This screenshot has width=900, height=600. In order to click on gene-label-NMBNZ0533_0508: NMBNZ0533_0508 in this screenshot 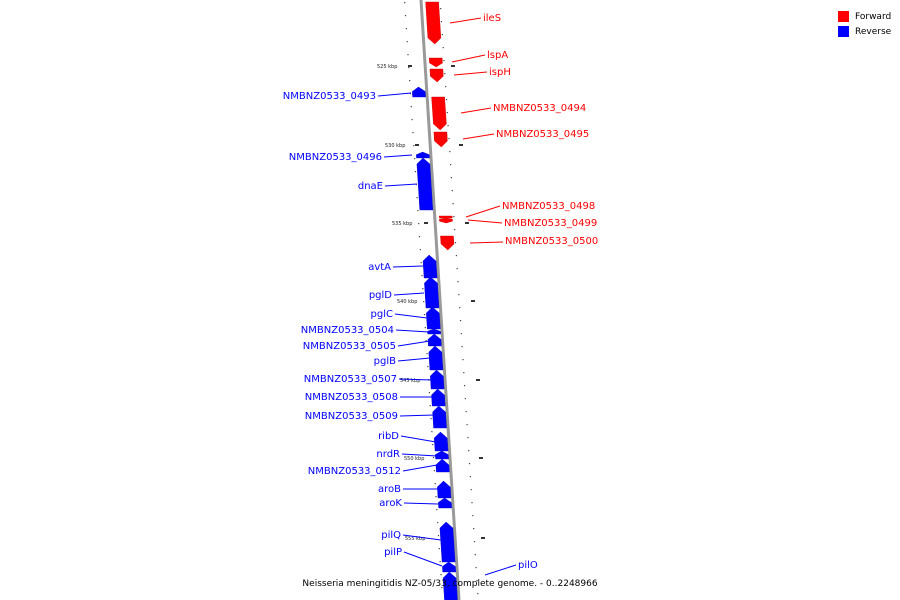, I will do `click(351, 397)`.